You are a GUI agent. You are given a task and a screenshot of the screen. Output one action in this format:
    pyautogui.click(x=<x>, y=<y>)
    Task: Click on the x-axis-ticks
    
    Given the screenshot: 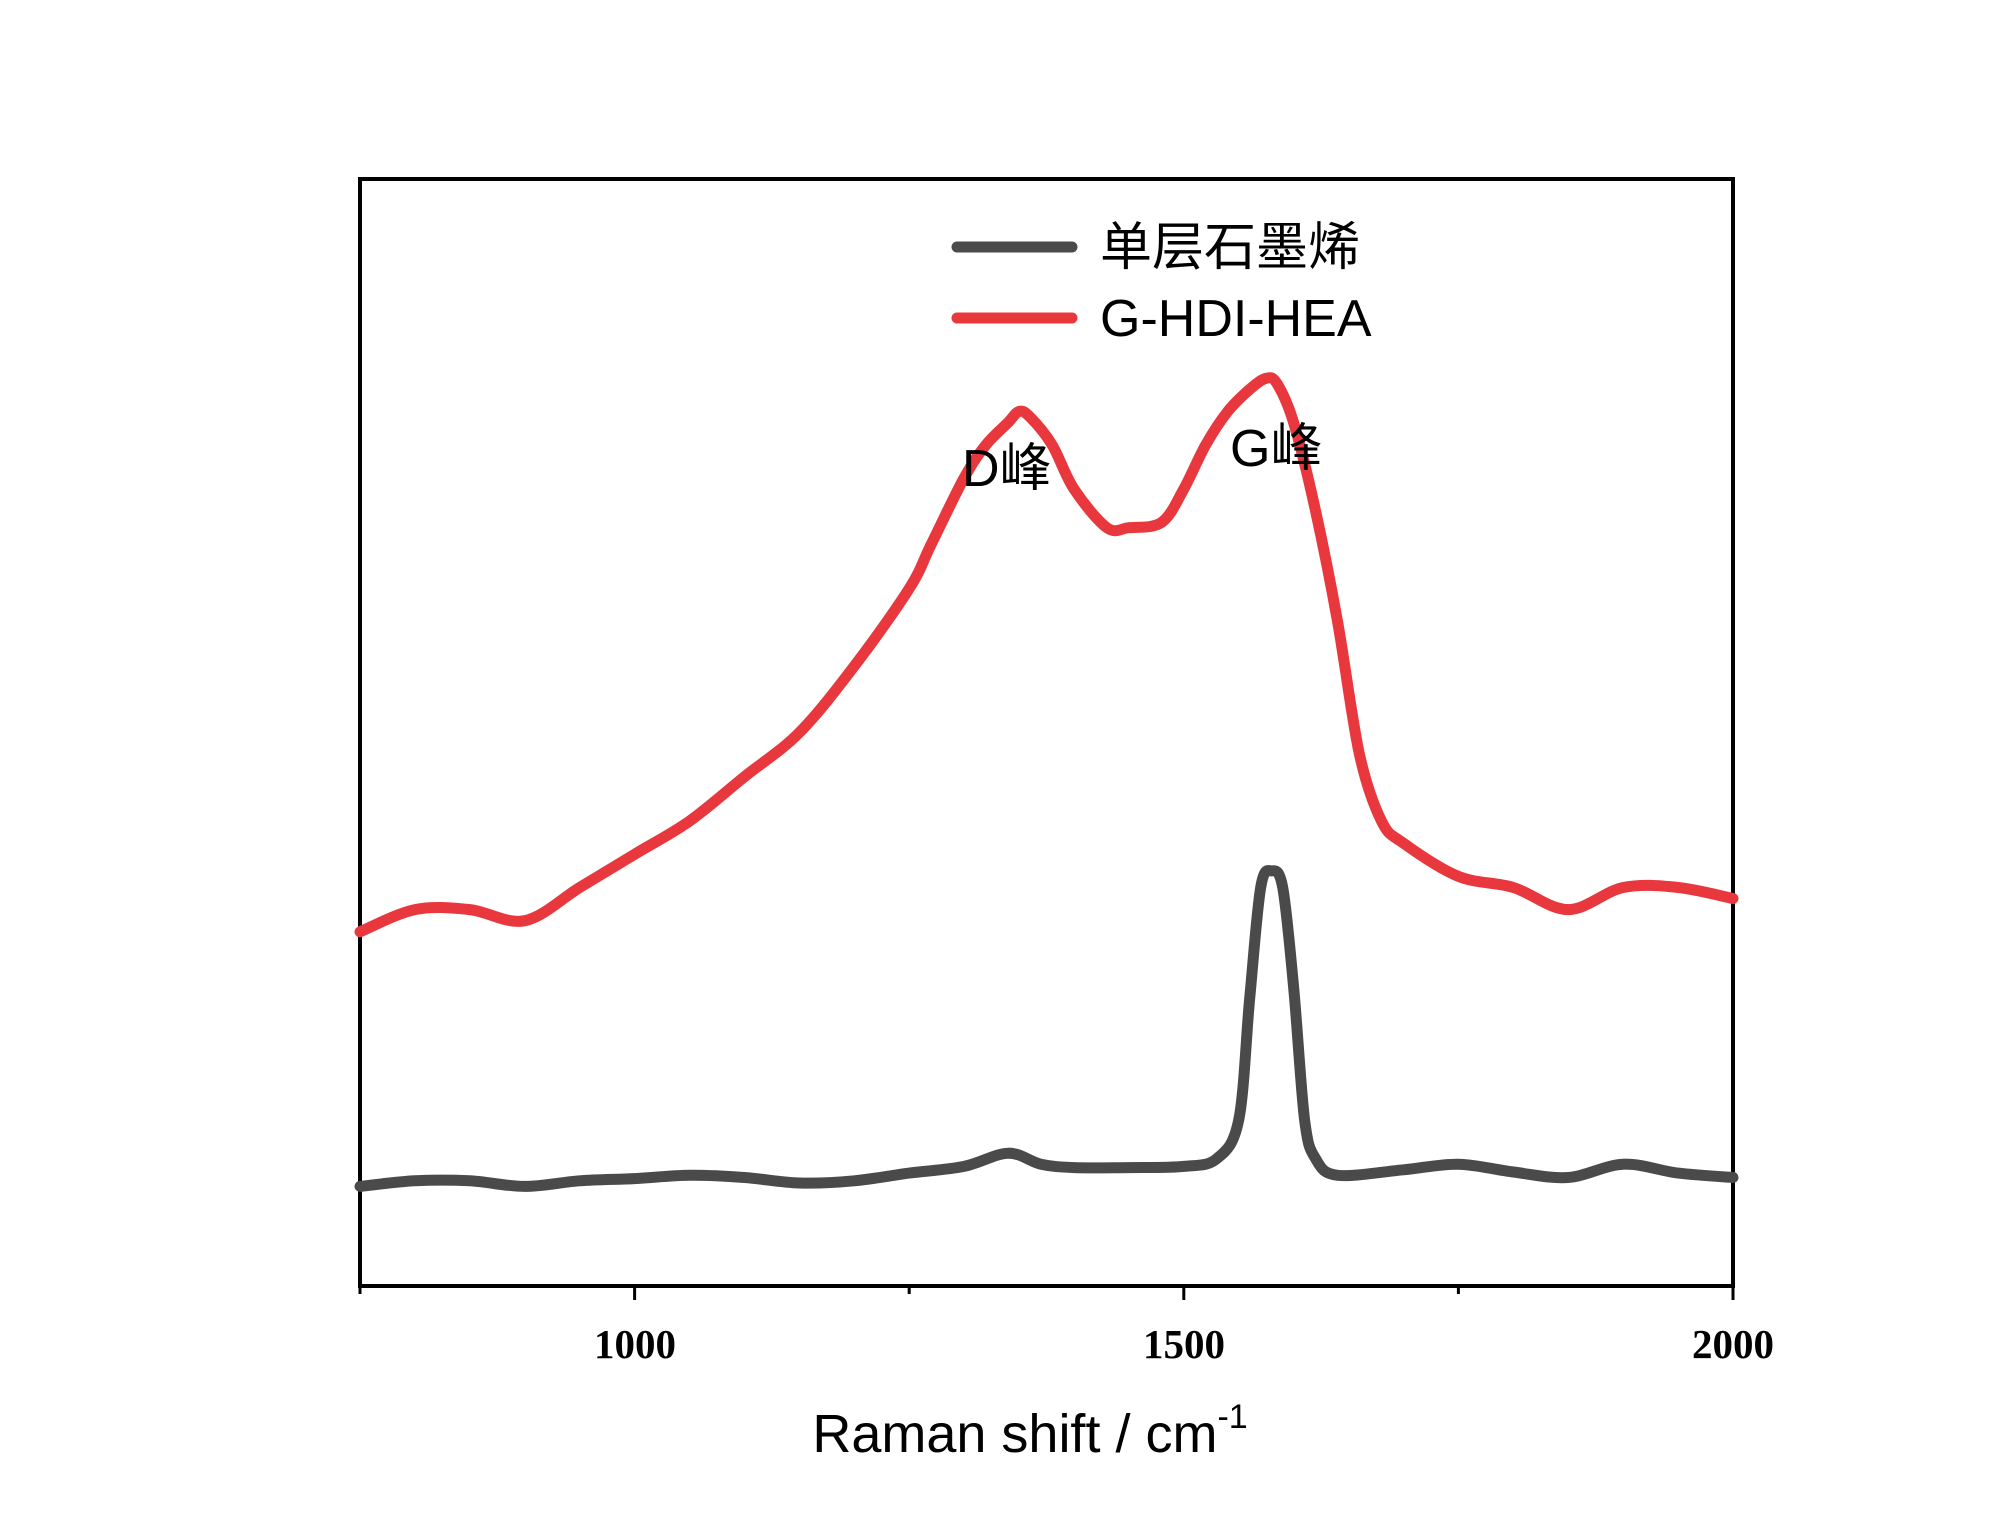 What is the action you would take?
    pyautogui.click(x=1046, y=1293)
    